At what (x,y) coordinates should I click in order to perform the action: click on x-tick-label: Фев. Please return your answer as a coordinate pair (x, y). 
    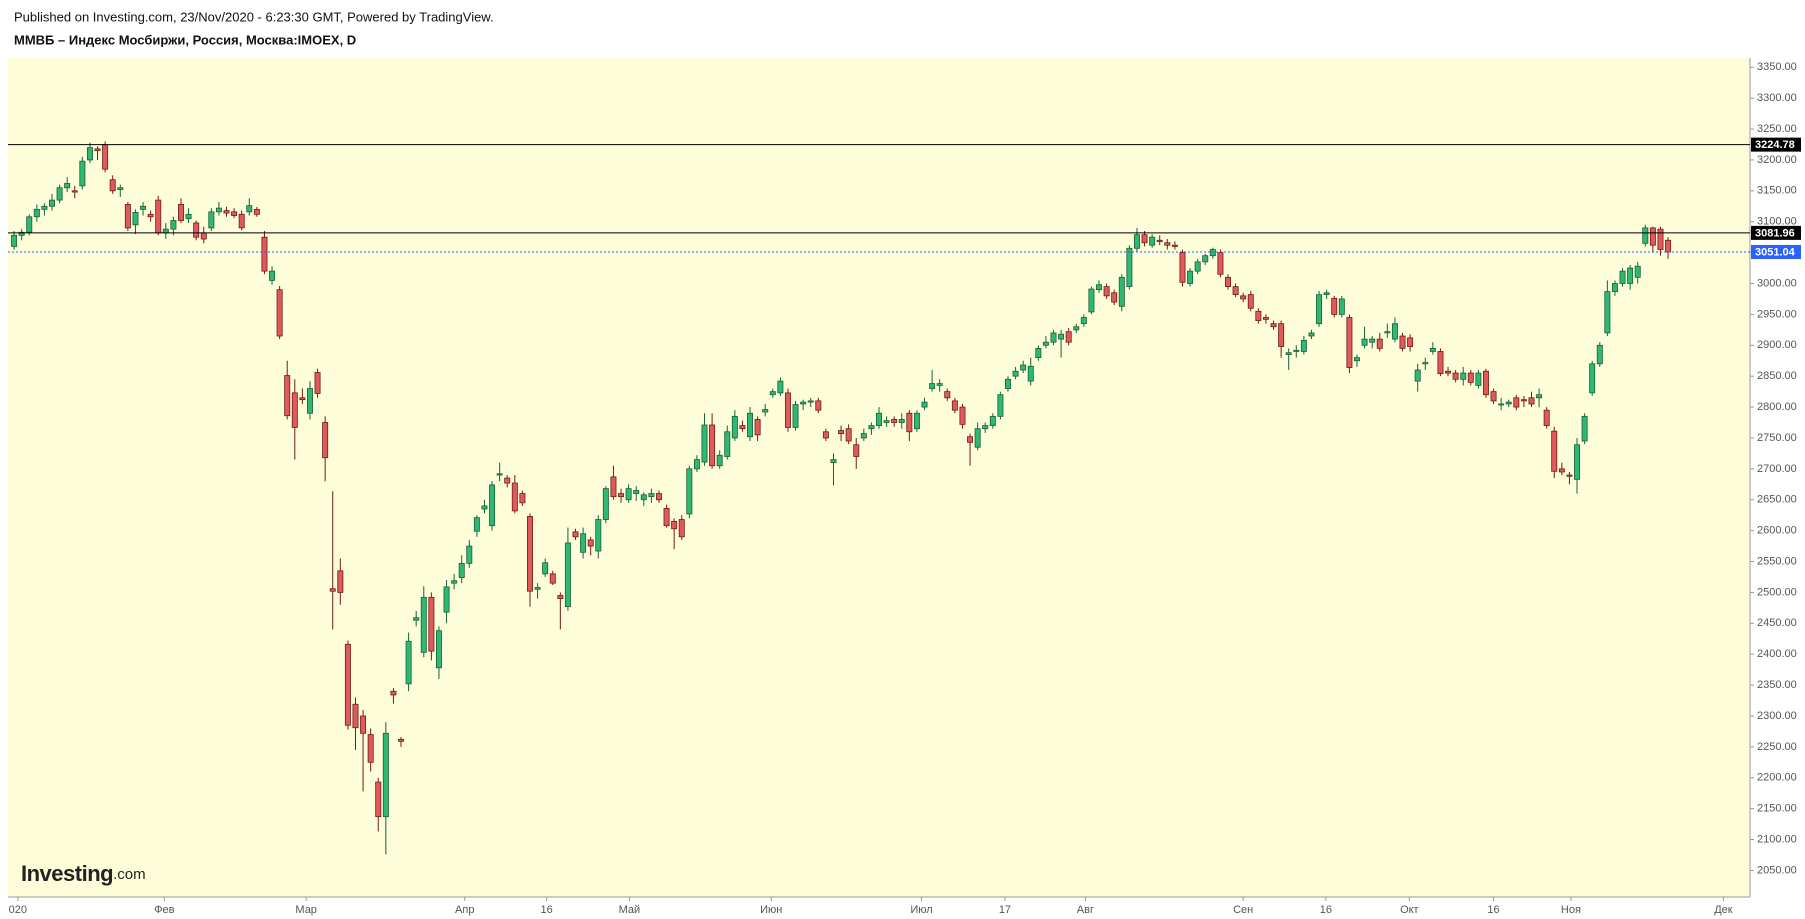
    Looking at the image, I should click on (164, 910).